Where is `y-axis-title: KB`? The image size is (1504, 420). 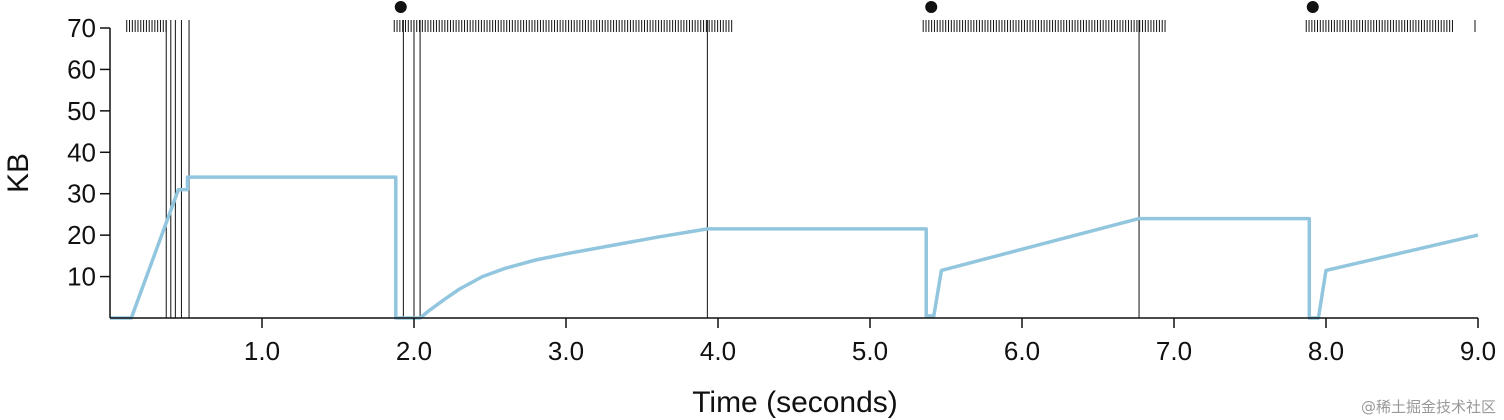 y-axis-title: KB is located at coordinates (18, 173).